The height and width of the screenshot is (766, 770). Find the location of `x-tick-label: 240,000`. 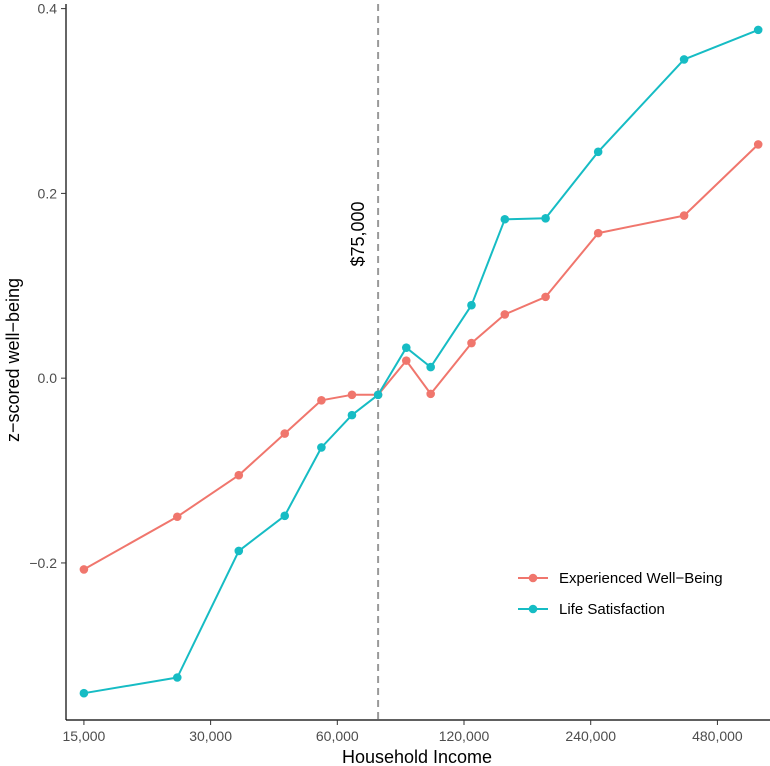

x-tick-label: 240,000 is located at coordinates (590, 736).